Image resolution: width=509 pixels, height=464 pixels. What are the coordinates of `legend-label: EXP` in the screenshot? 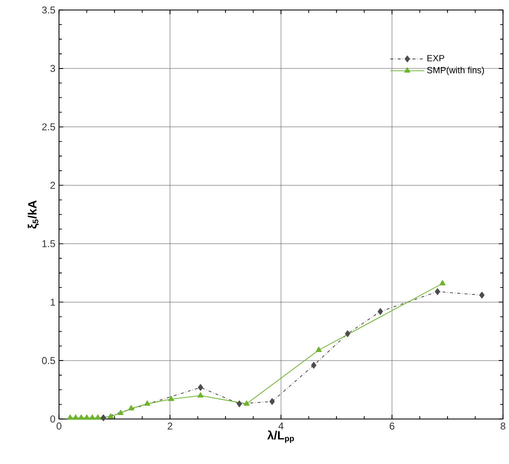 It's located at (435, 58).